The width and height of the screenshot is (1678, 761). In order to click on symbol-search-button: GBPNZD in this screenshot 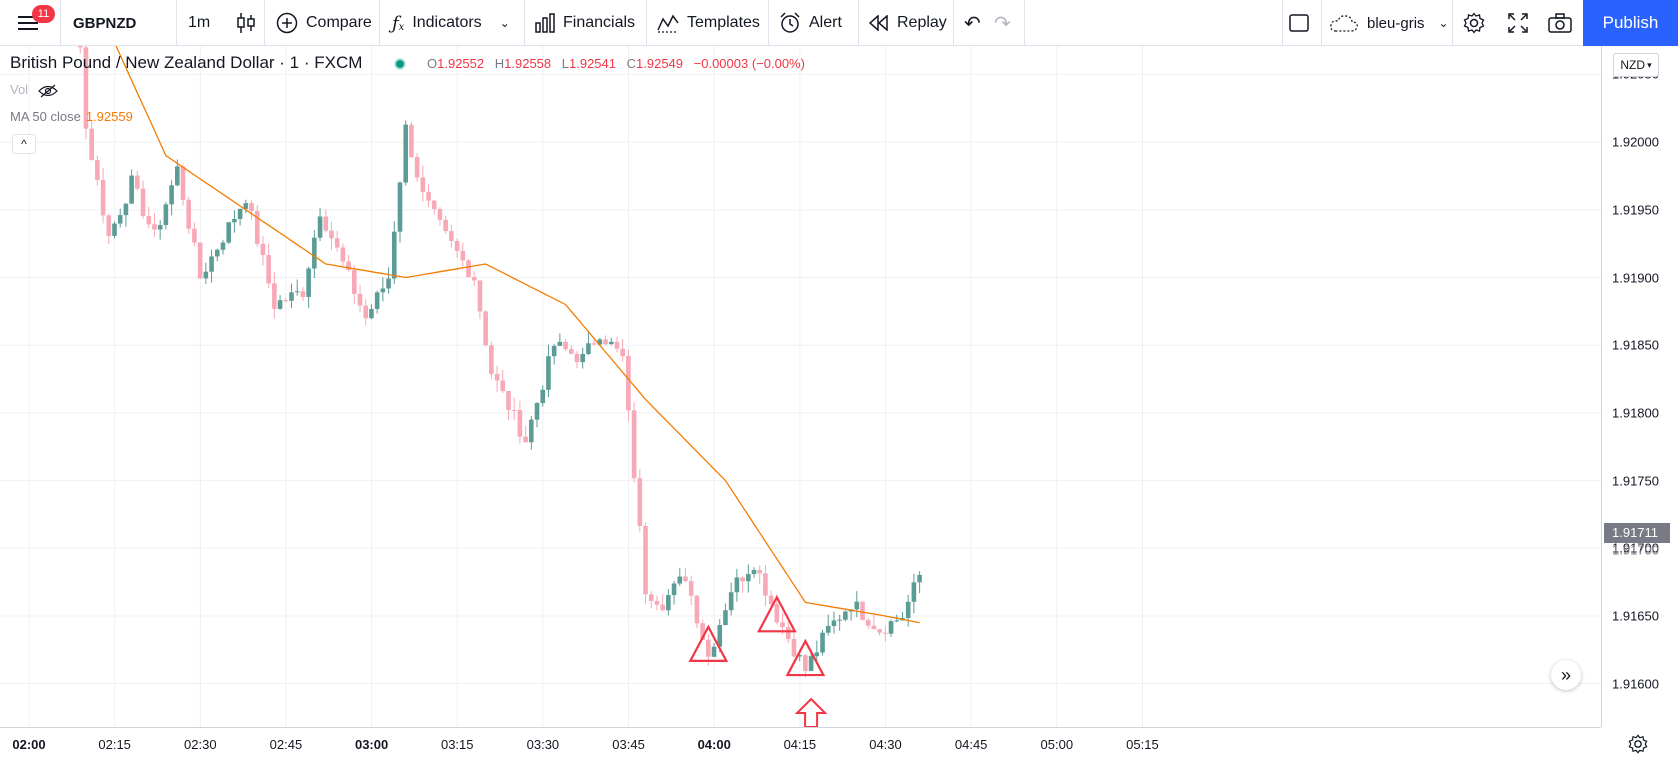, I will do `click(105, 23)`.